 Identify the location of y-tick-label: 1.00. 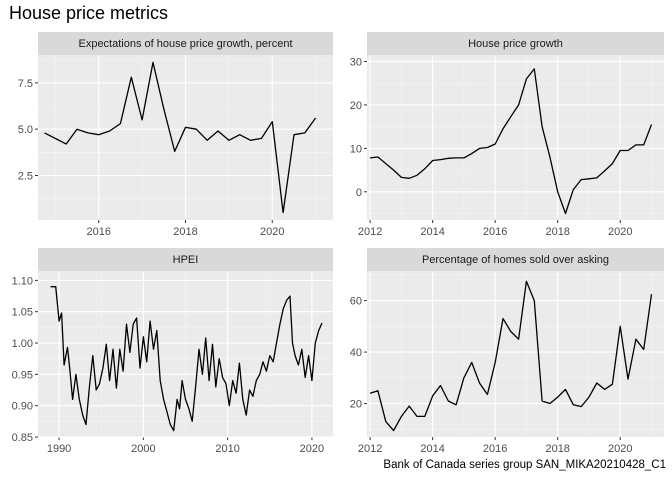
(22, 344).